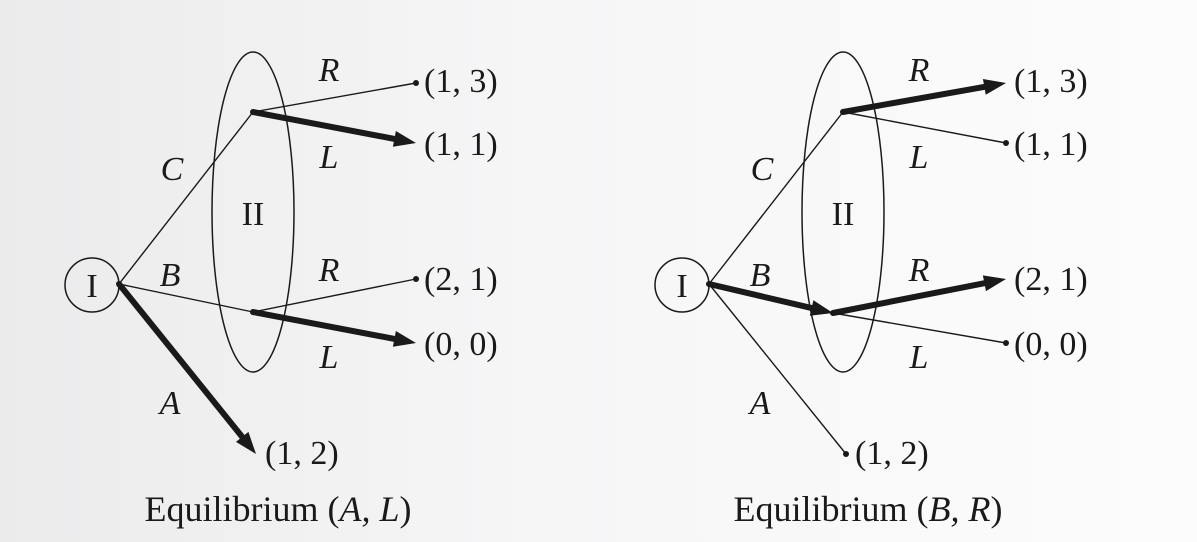 The image size is (1197, 542). Describe the element at coordinates (349, 509) in the screenshot. I see `caption-first-strategy: A` at that location.